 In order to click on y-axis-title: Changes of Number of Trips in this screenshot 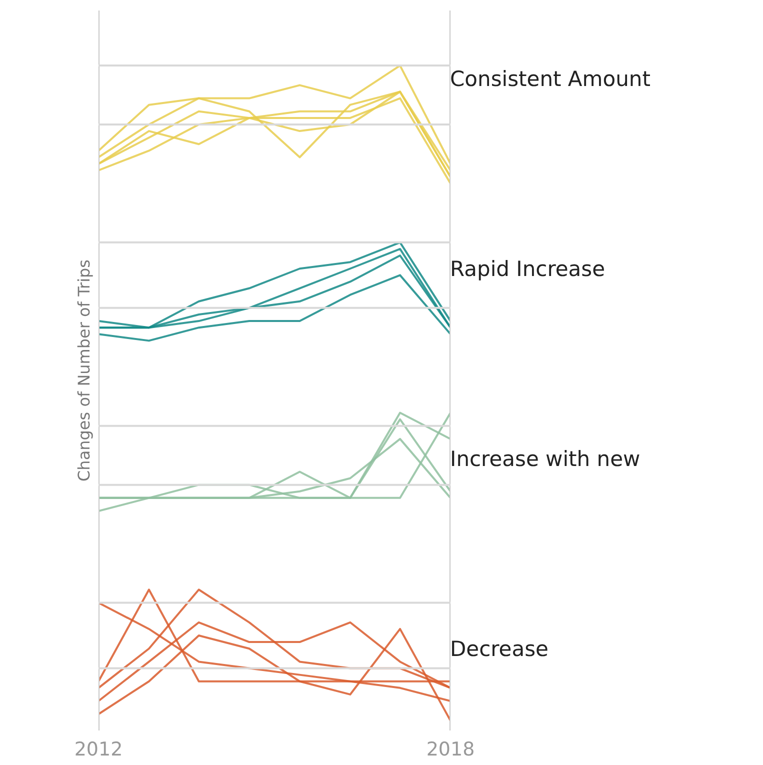, I will do `click(84, 370)`.